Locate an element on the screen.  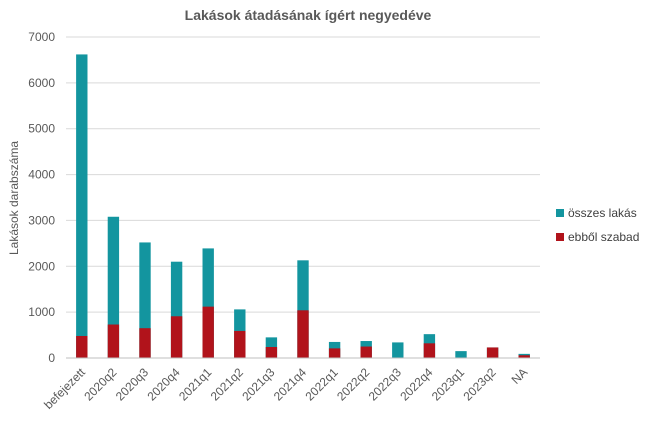
x-tick-label: 2021q1 is located at coordinates (195, 384).